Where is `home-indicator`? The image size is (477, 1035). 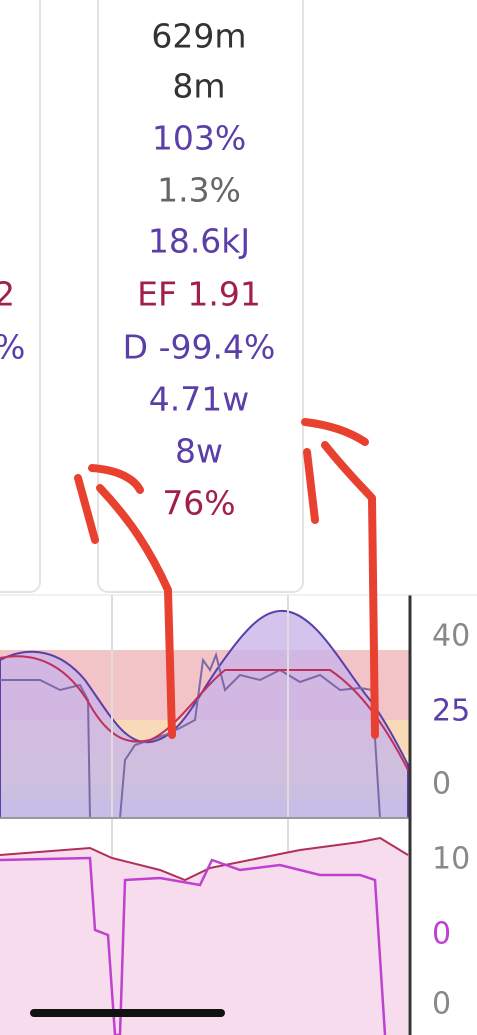 home-indicator is located at coordinates (127, 1013).